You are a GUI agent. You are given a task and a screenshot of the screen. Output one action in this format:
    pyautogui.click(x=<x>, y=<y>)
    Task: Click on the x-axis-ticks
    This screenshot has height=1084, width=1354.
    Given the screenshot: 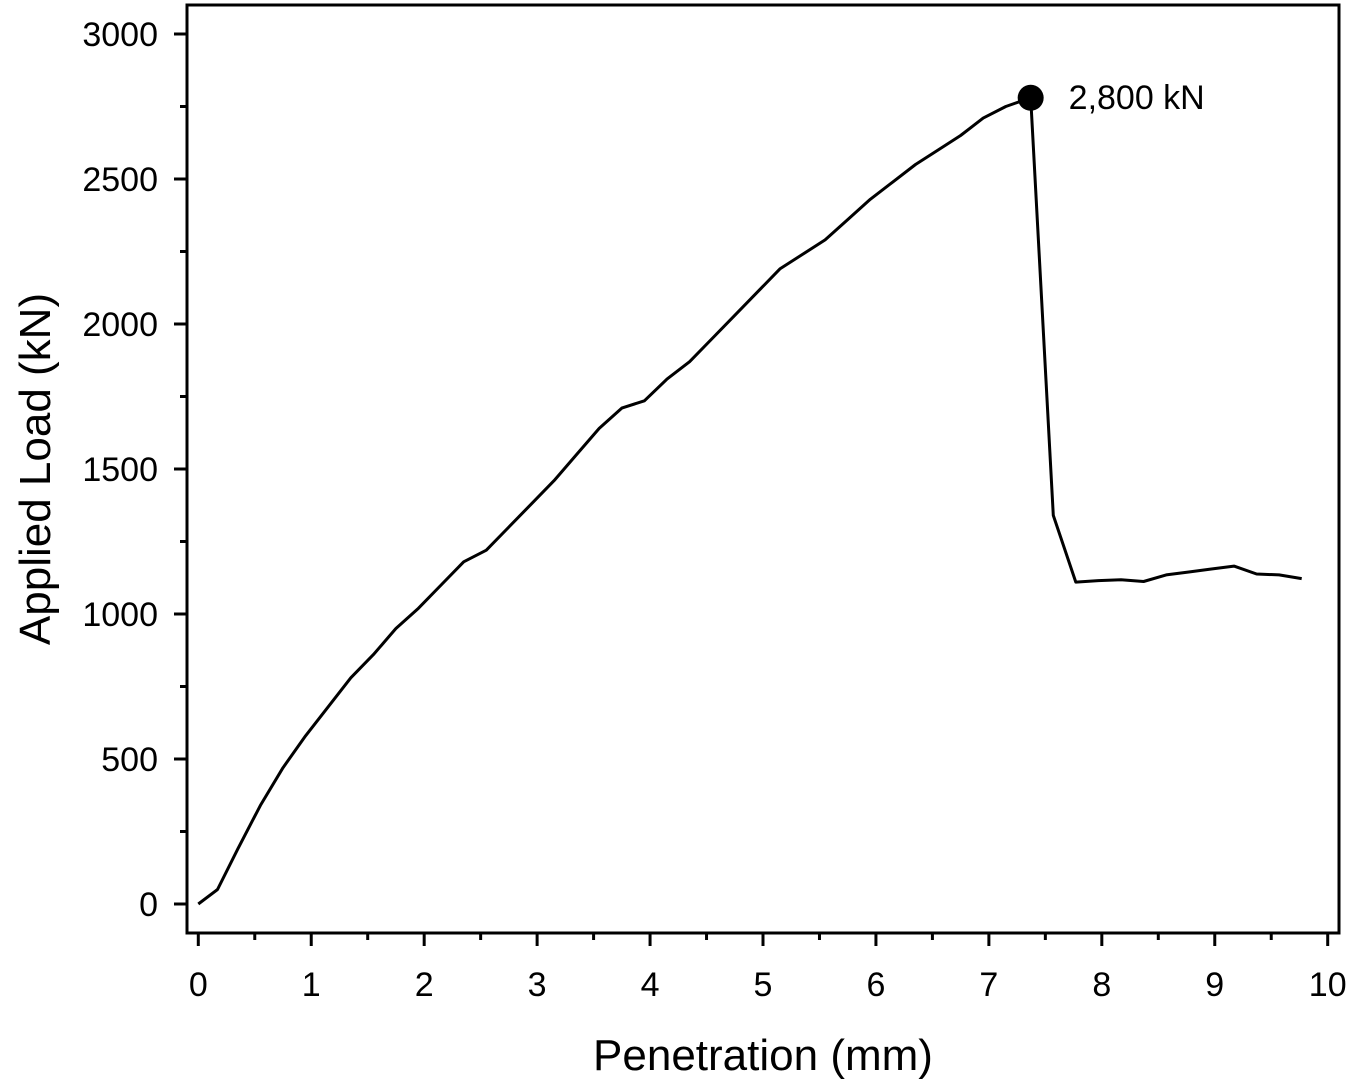 What is the action you would take?
    pyautogui.click(x=763, y=939)
    